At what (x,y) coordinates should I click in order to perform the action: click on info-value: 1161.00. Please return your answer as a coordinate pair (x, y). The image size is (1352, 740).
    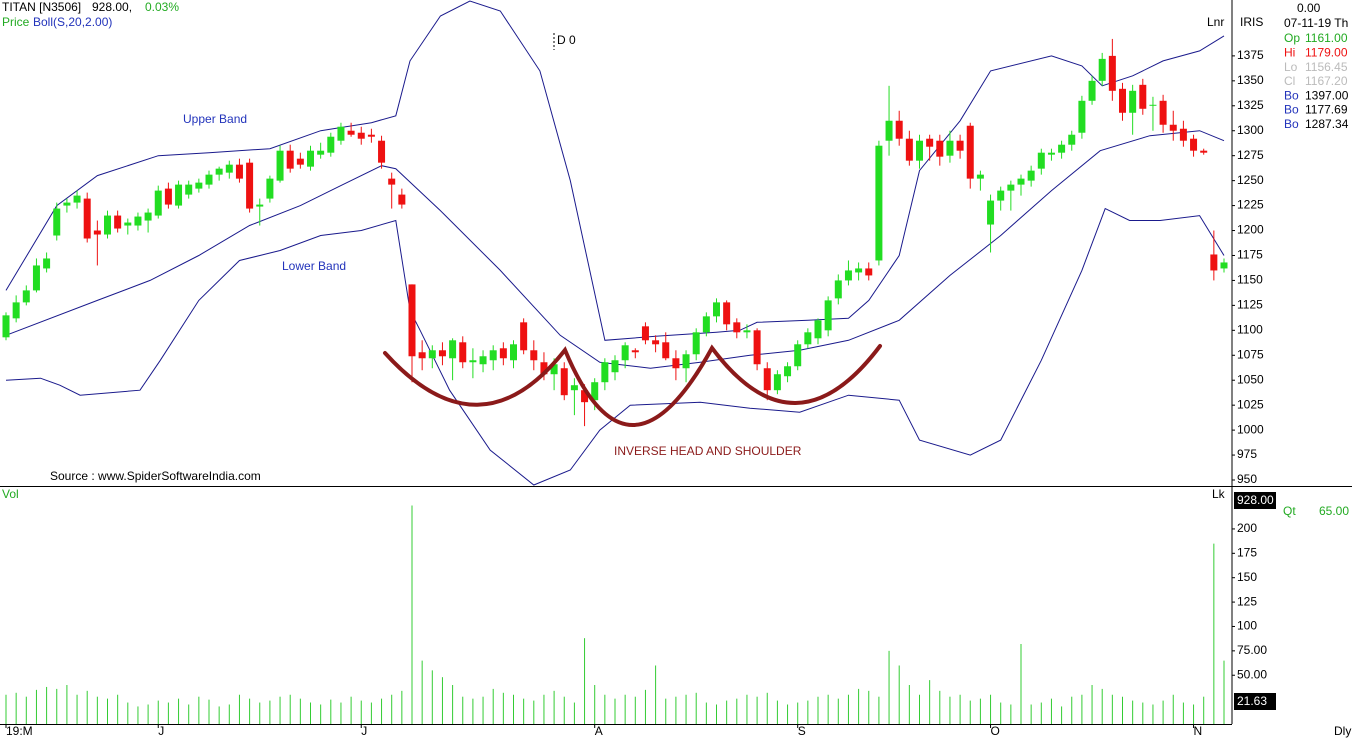
    Looking at the image, I should click on (1326, 38).